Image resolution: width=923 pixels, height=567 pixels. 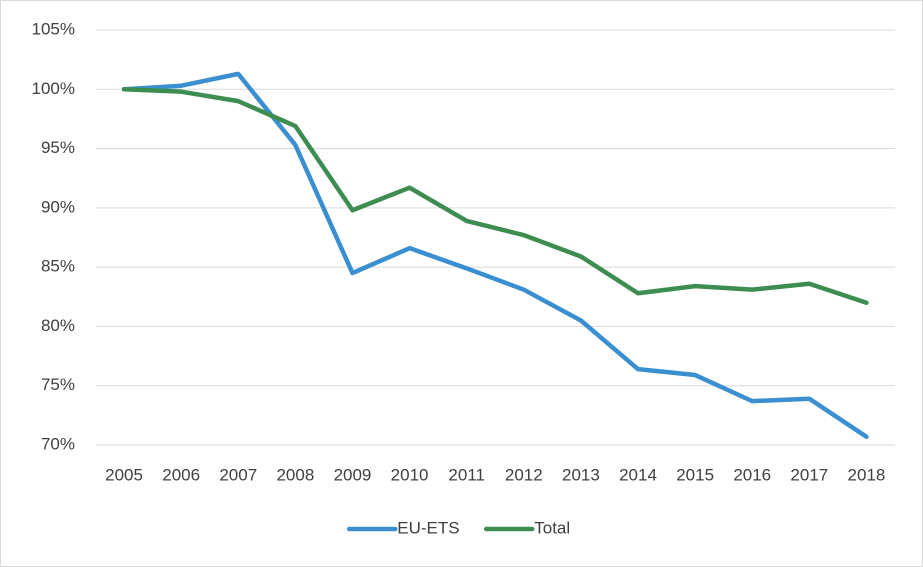 What do you see at coordinates (53, 28) in the screenshot?
I see `y-tick-label: 105%` at bounding box center [53, 28].